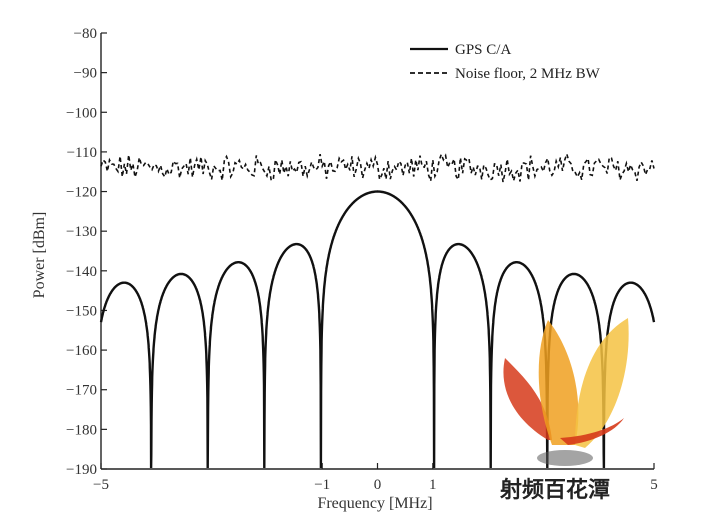 This screenshot has height=517, width=720. I want to click on y-tick-label: −80, so click(85, 34).